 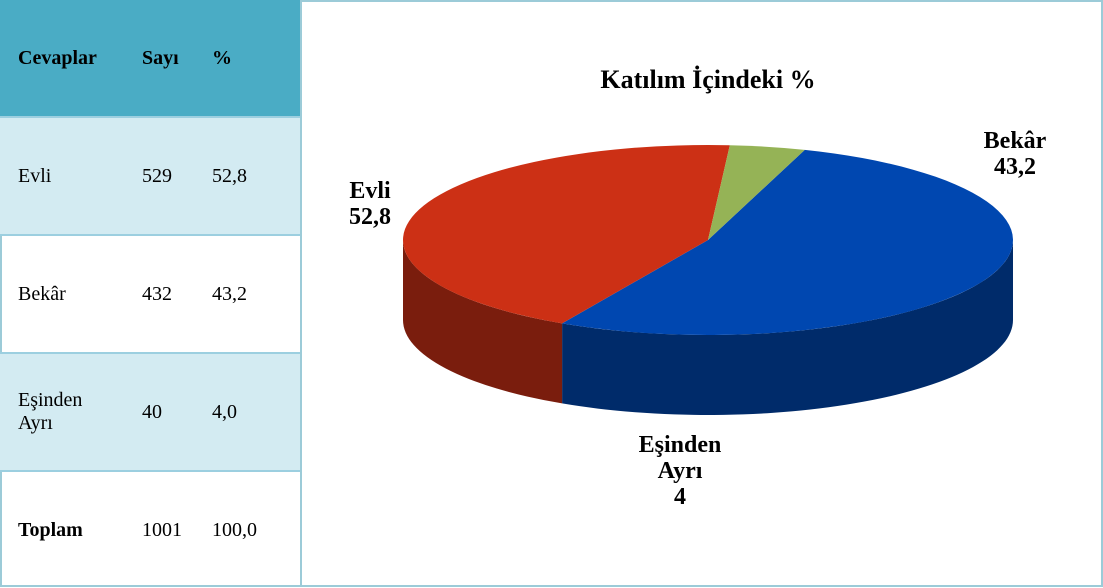 What do you see at coordinates (234, 529) in the screenshot?
I see `cell: 100,0` at bounding box center [234, 529].